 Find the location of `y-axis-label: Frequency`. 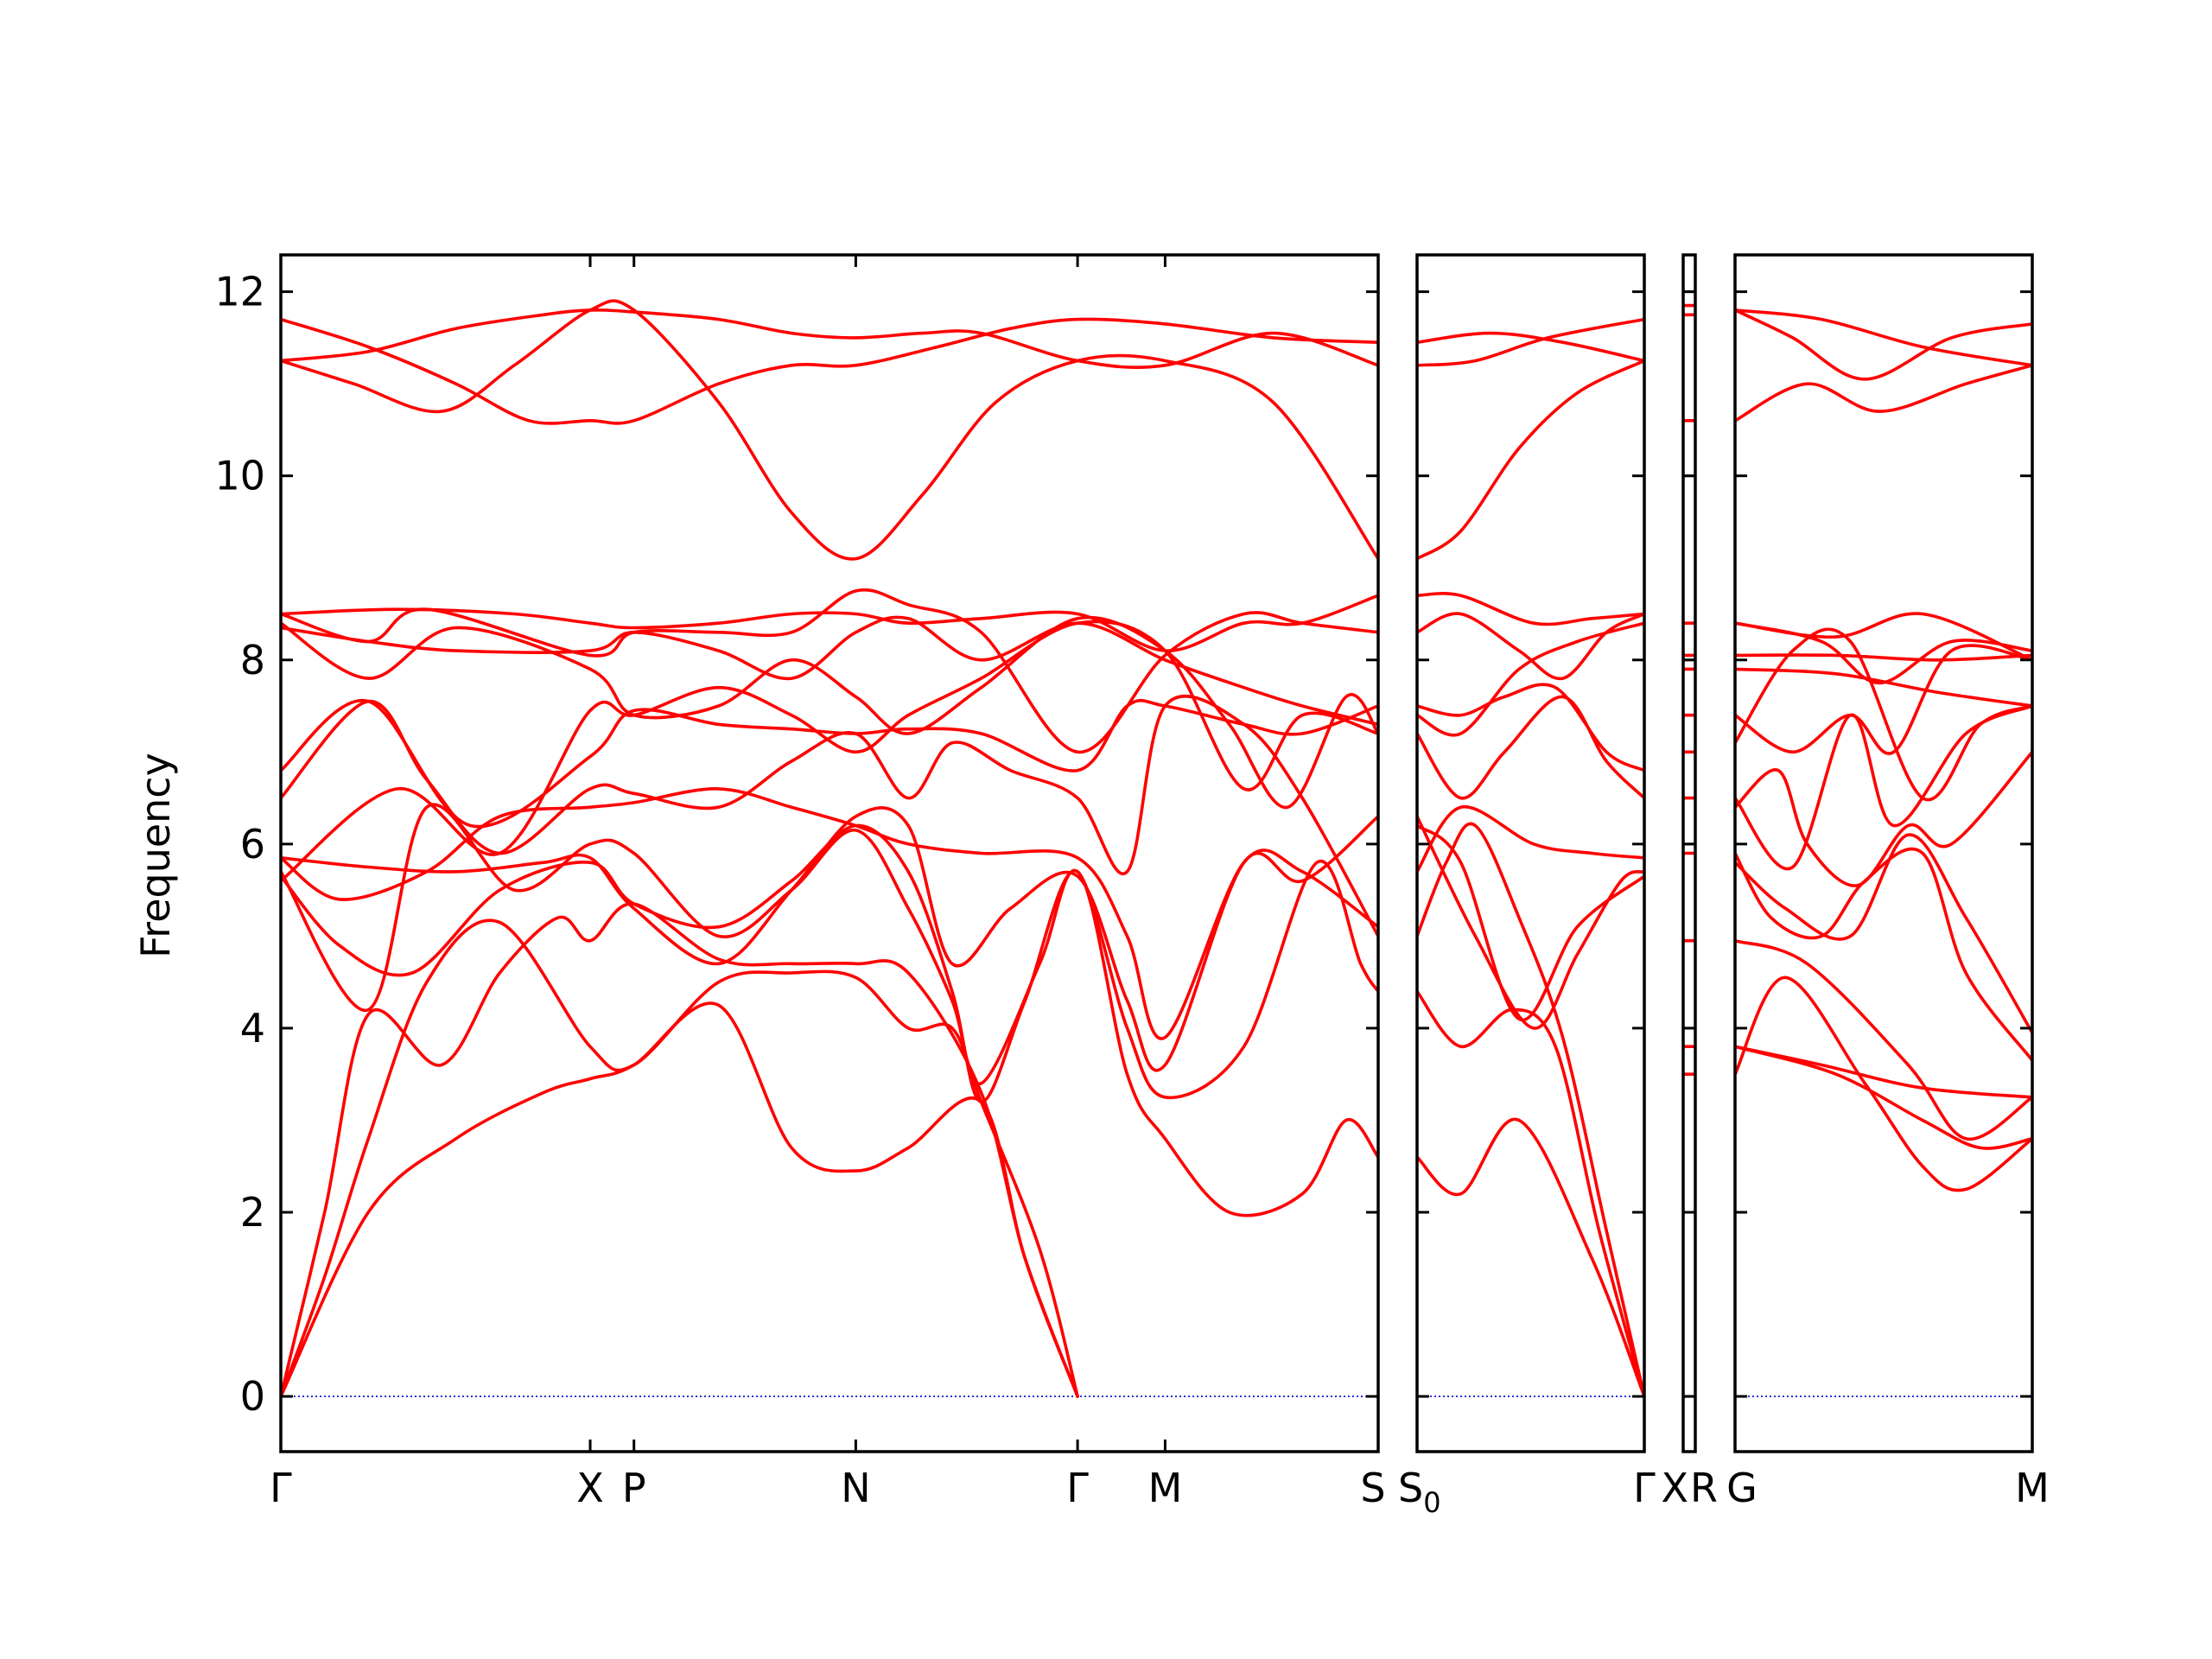

y-axis-label: Frequency is located at coordinates (155, 855).